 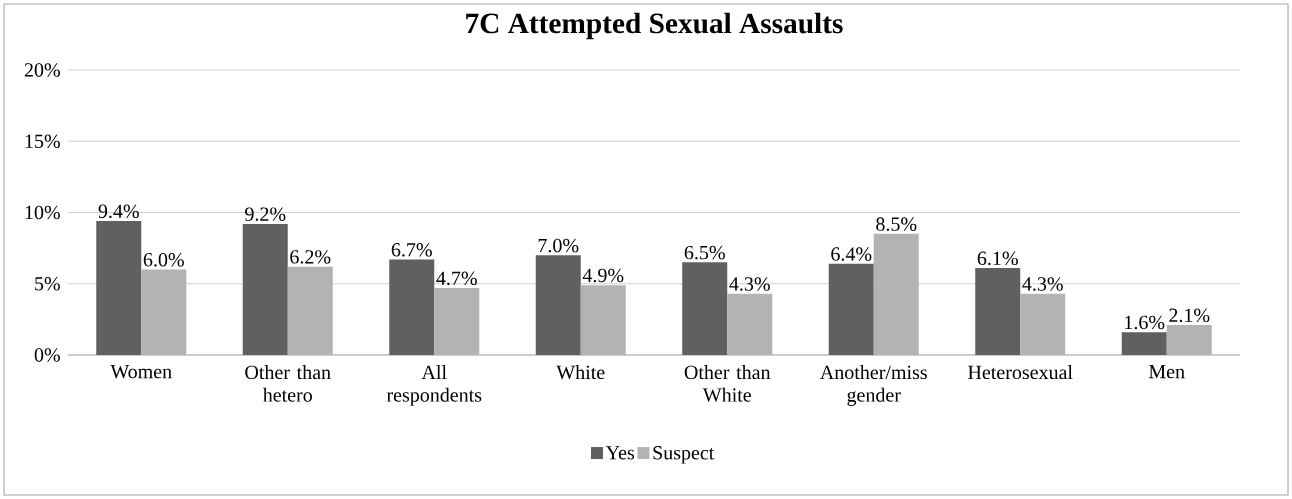 What do you see at coordinates (118, 211) in the screenshot?
I see `data-label: 9.4%` at bounding box center [118, 211].